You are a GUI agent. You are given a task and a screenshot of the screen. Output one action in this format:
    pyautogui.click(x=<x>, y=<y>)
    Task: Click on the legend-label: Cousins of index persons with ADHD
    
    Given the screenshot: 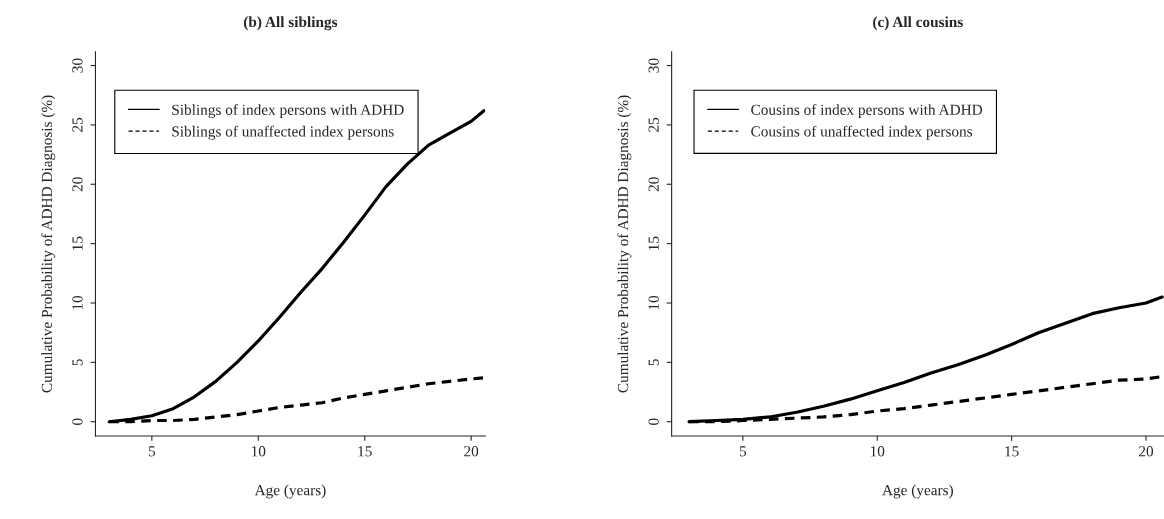 What is the action you would take?
    pyautogui.click(x=867, y=111)
    